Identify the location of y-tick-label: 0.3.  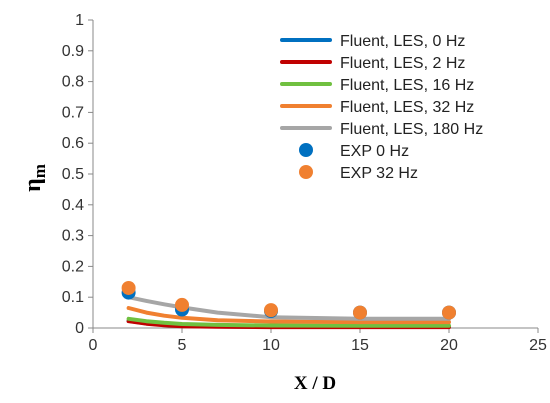
(73, 236).